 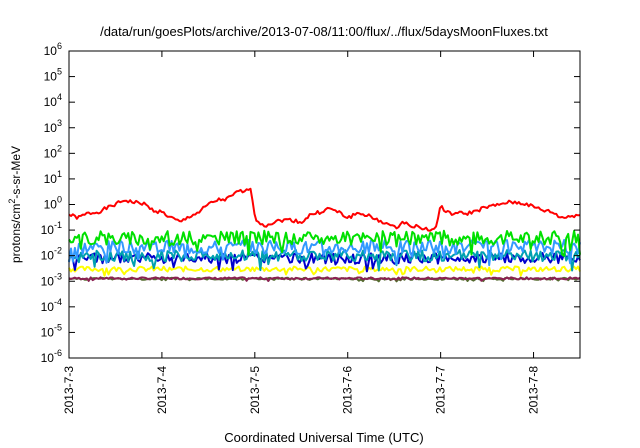 I want to click on y-axis-label: protons/cm2-s-sr-MeV, so click(x=15, y=204).